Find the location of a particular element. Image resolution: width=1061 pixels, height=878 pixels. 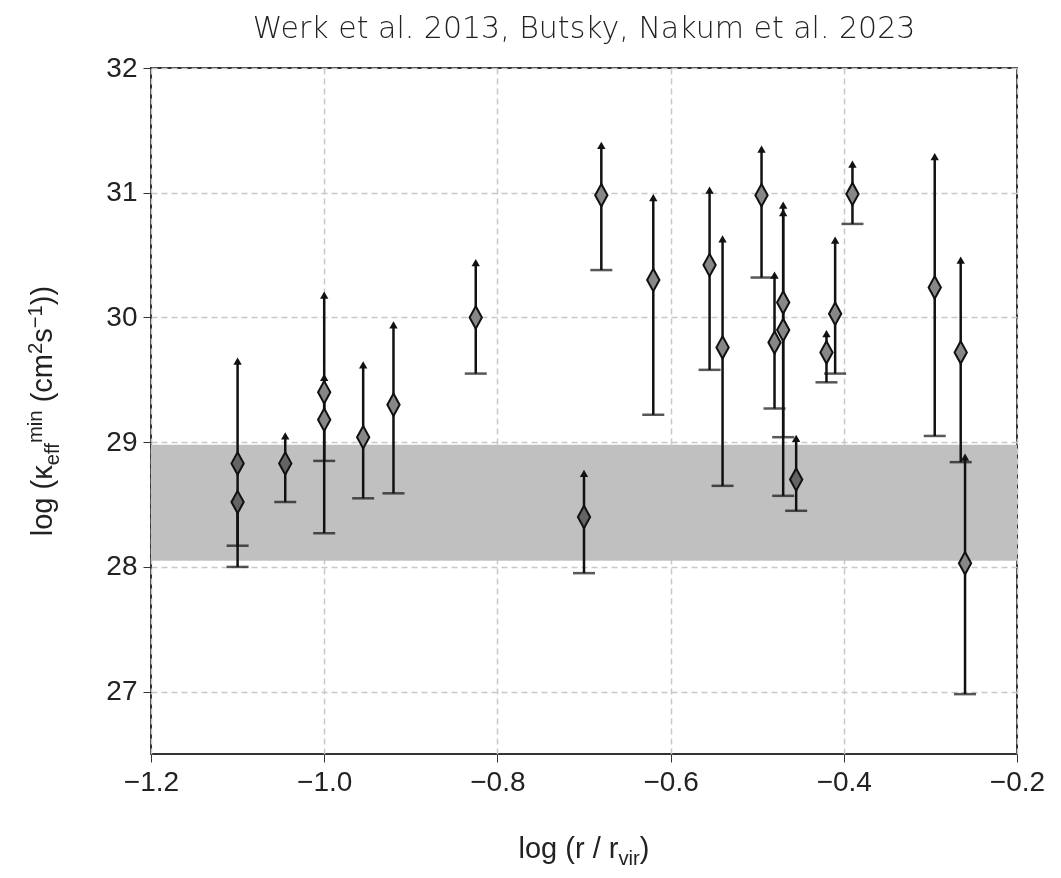

x-tick-label: −1.0 is located at coordinates (325, 781).